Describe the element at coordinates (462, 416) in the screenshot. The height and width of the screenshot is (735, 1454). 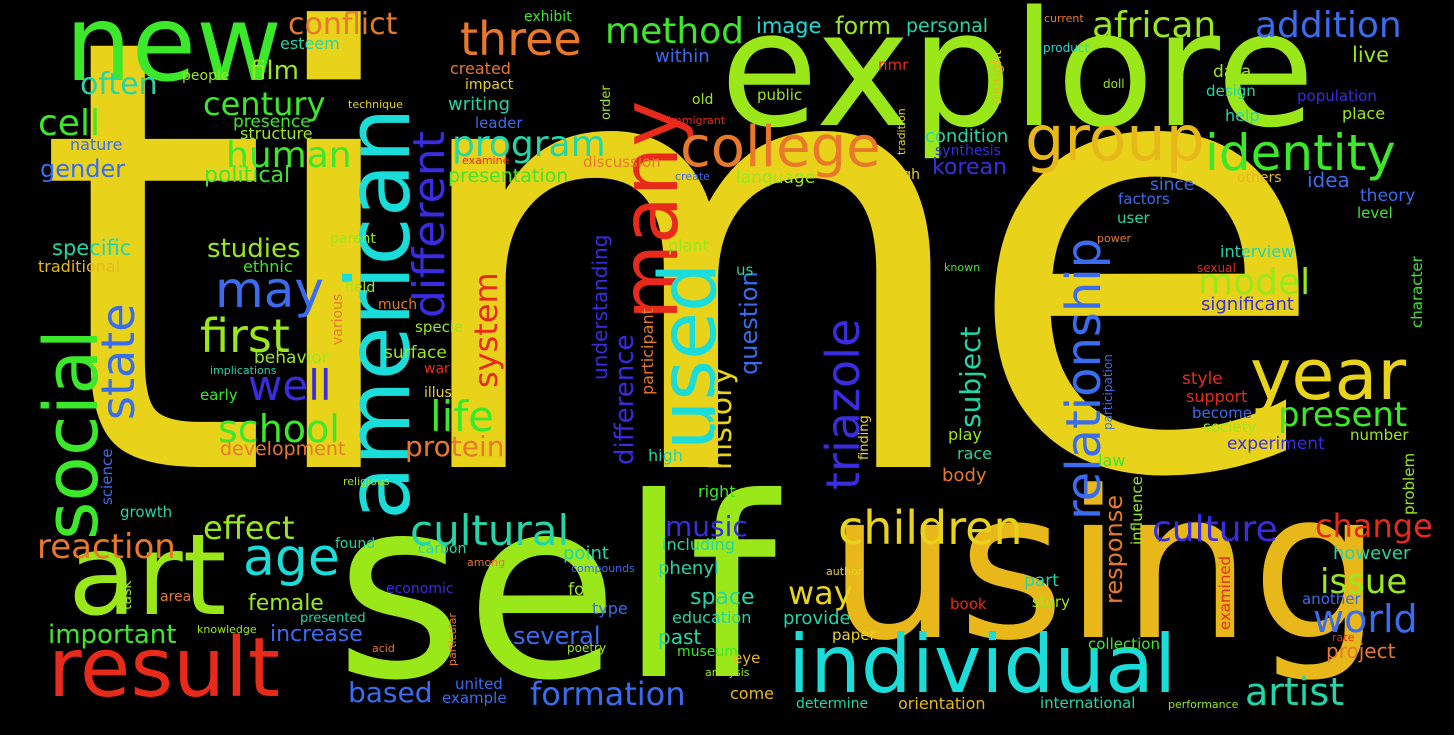
I see `word-life: life` at that location.